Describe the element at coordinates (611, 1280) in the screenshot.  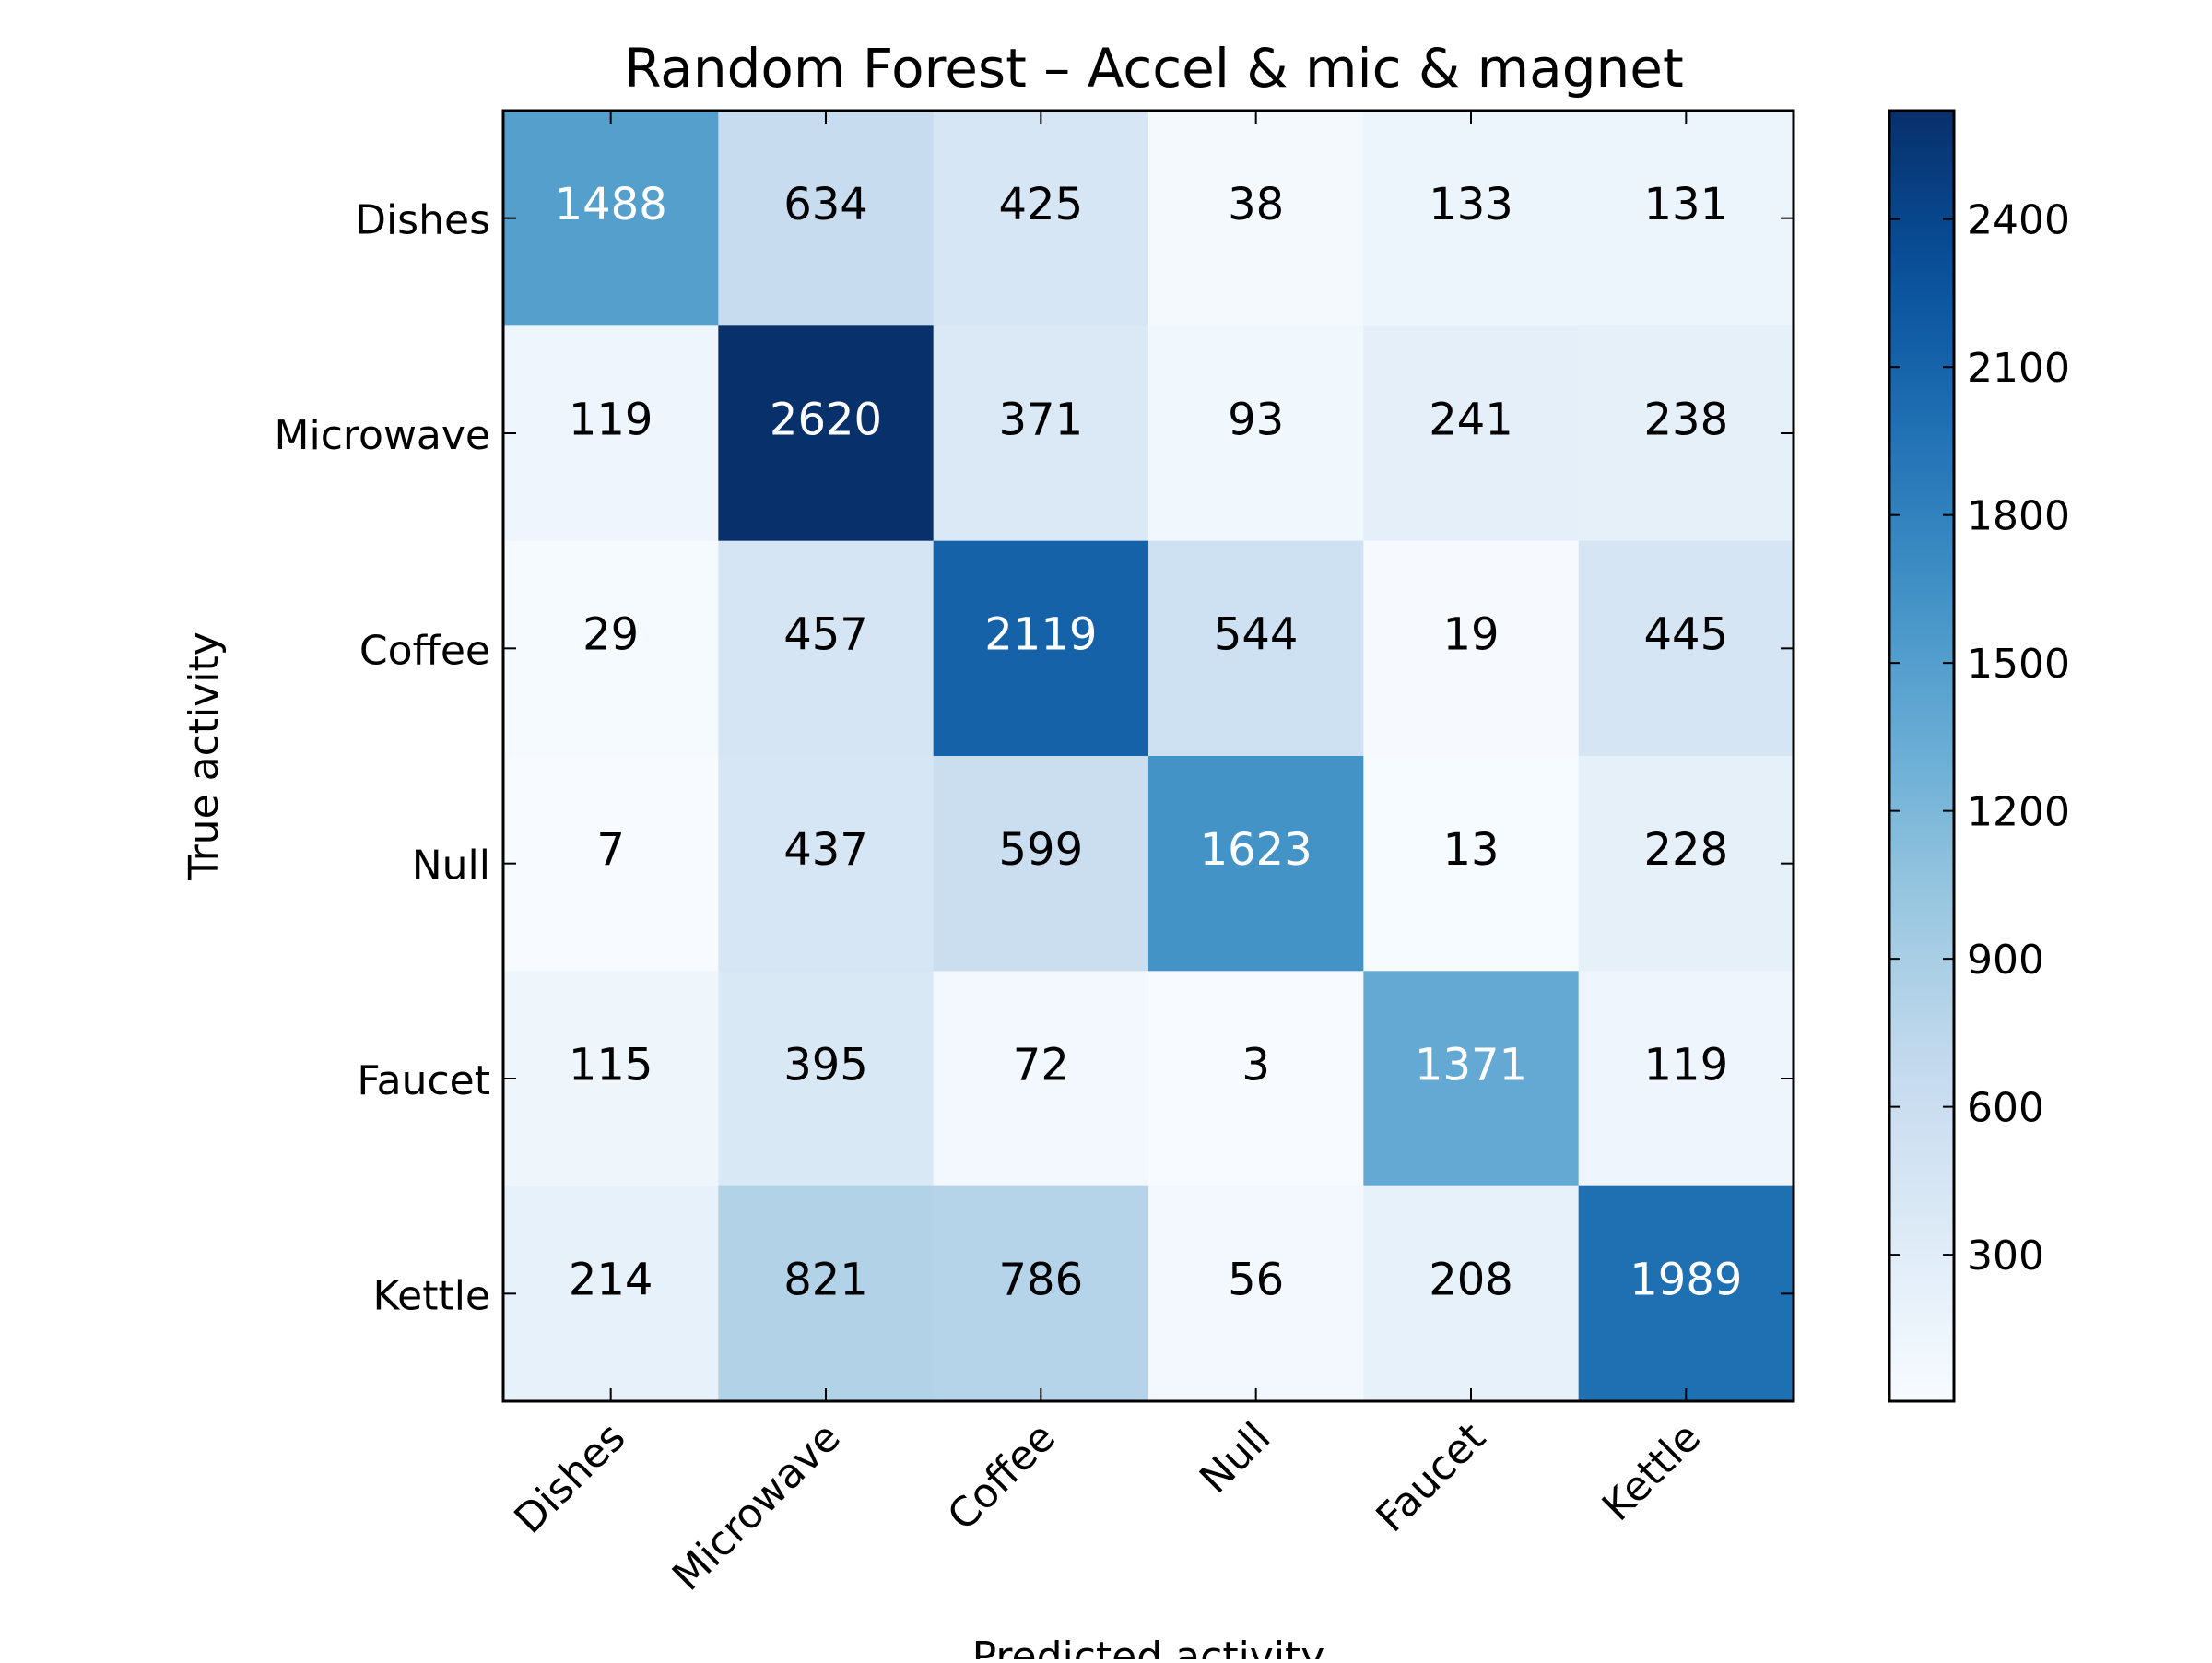
I see `cell-value-label: 214` at that location.